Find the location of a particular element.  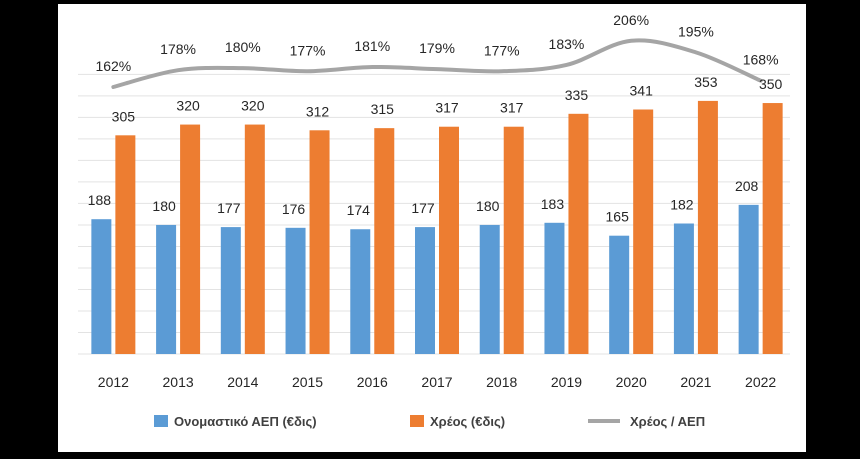

label-ratio: 206% is located at coordinates (631, 20).